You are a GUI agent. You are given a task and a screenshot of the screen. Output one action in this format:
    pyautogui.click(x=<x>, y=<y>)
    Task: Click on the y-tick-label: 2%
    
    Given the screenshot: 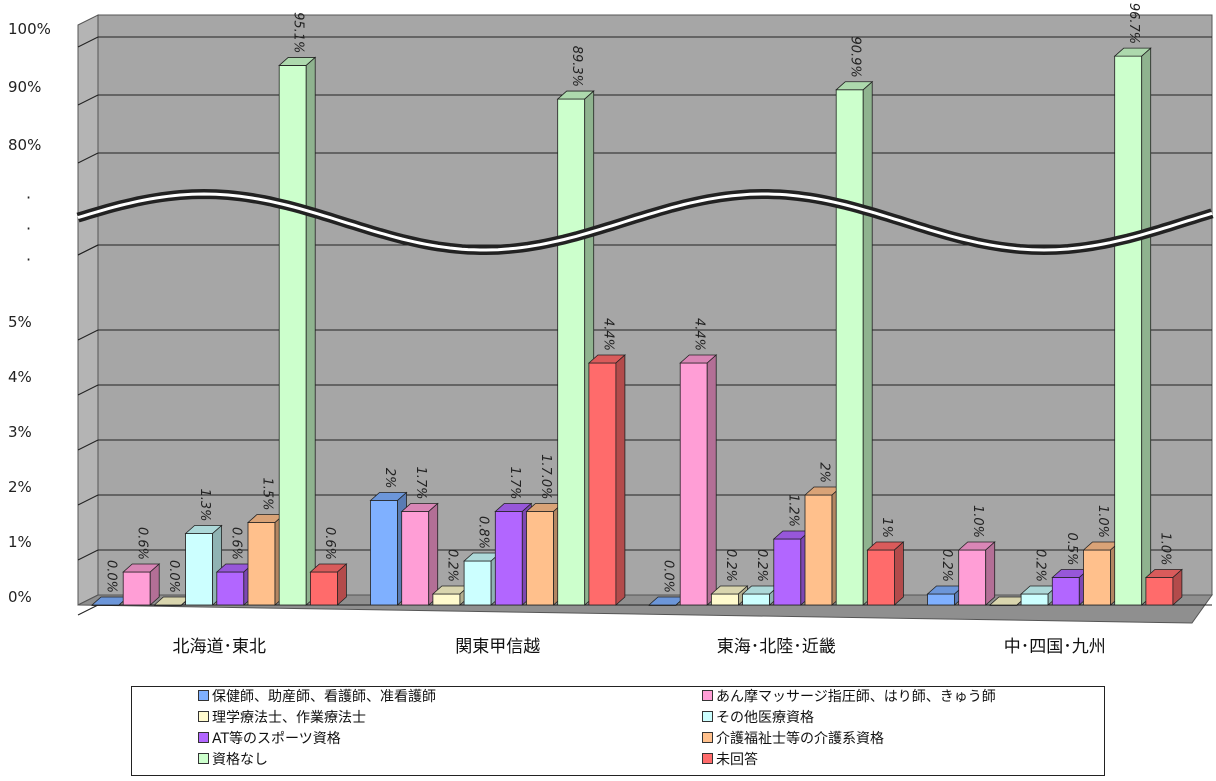 What is the action you would take?
    pyautogui.click(x=20, y=487)
    